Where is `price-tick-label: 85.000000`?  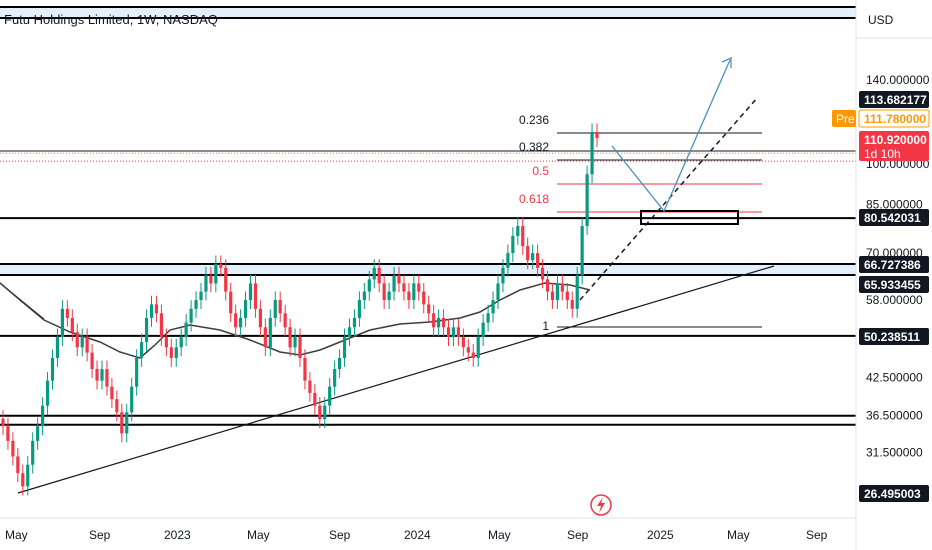
price-tick-label: 85.000000 is located at coordinates (894, 205).